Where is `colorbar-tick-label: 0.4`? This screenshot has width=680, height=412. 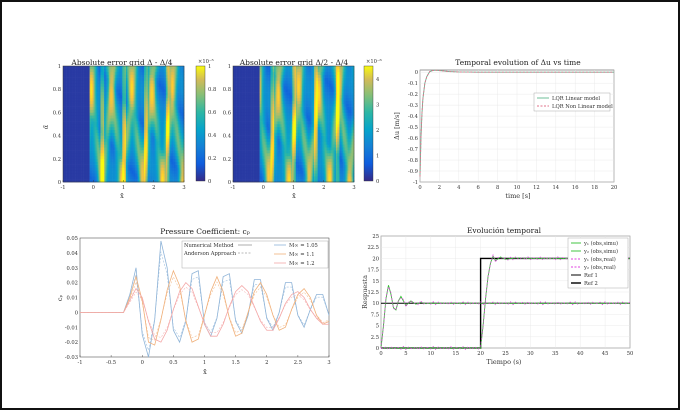 colorbar-tick-label: 0.4 is located at coordinates (212, 136).